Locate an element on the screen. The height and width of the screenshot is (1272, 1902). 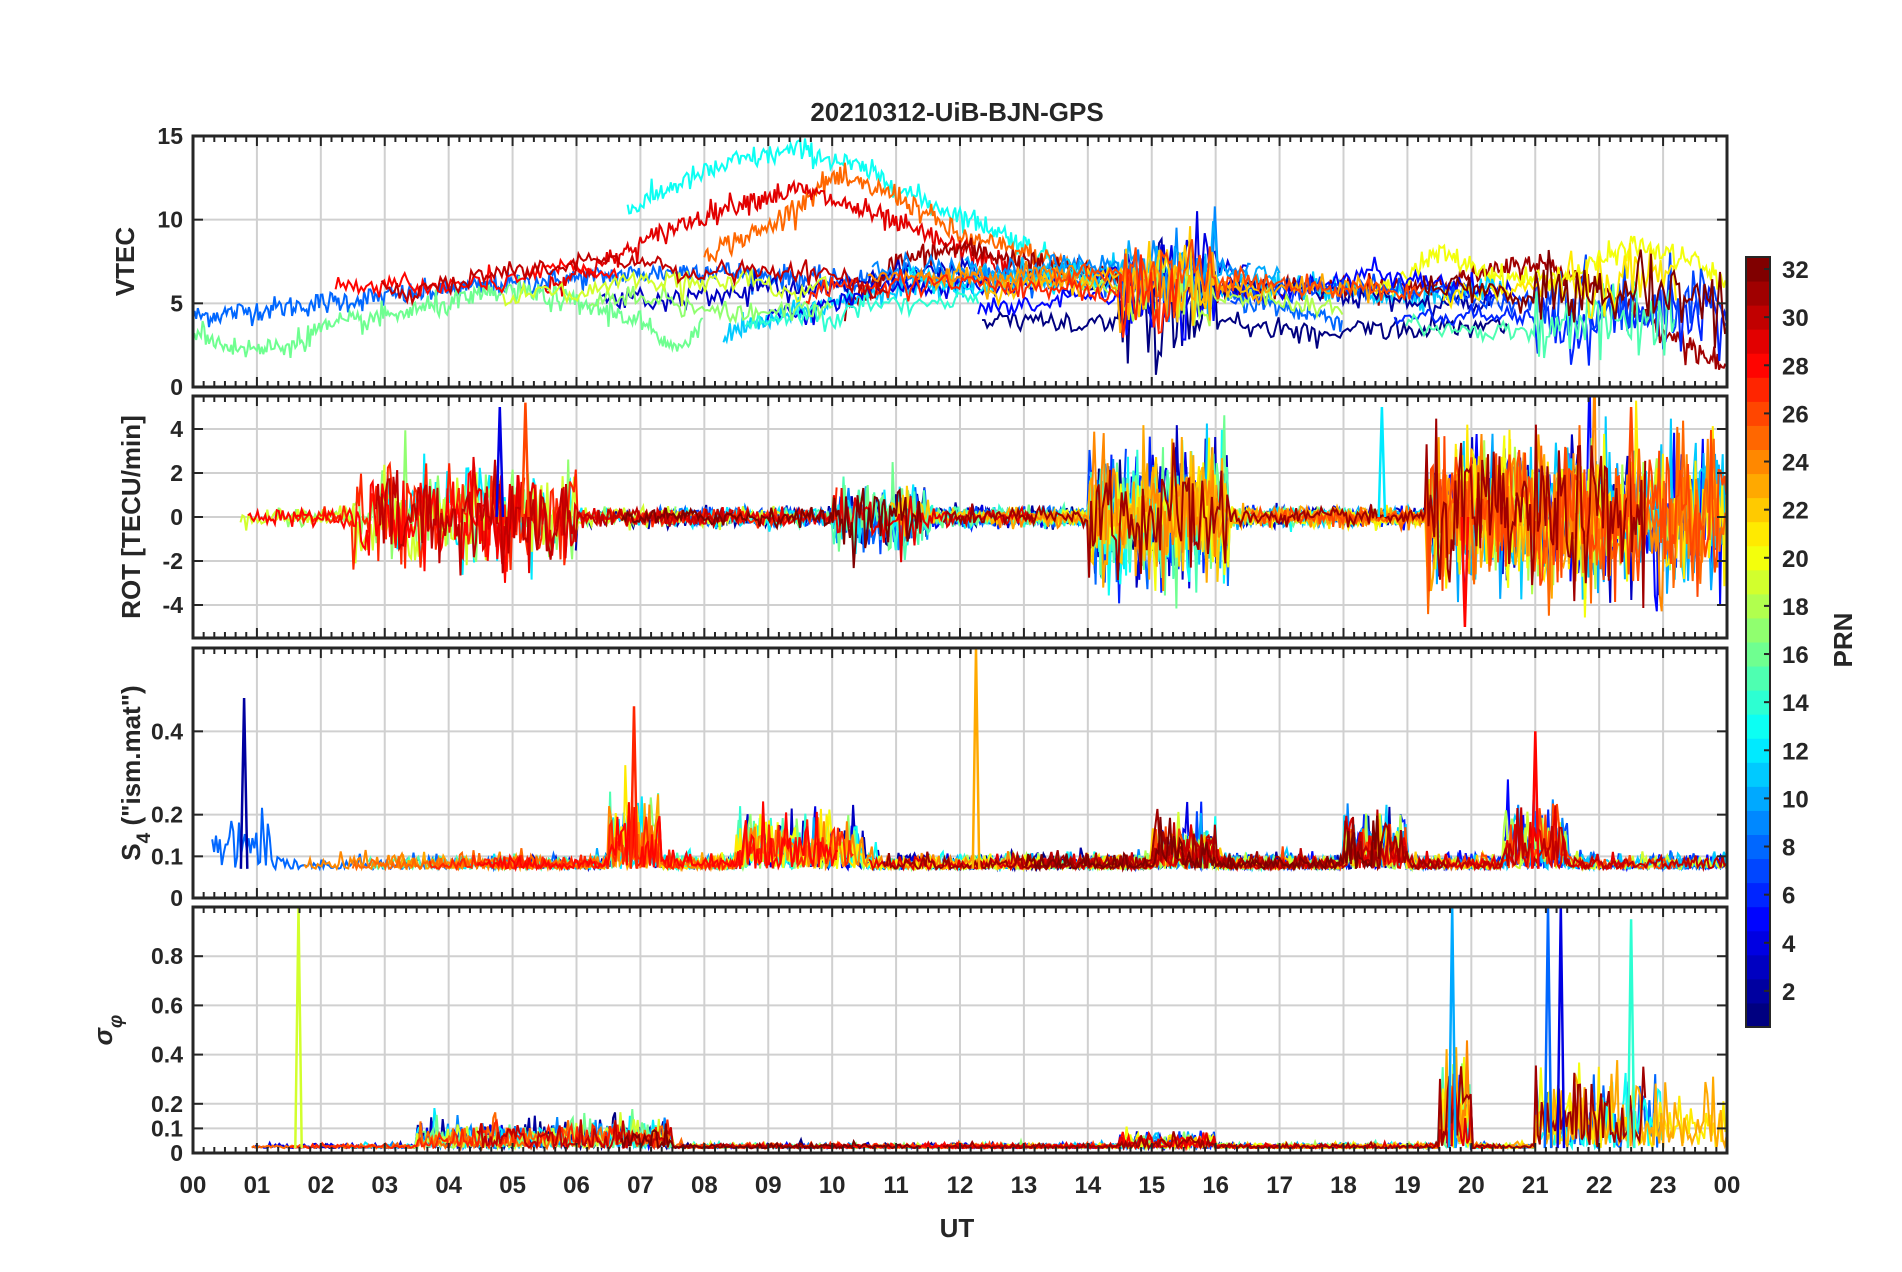
y-axis-label: σφ is located at coordinates (107, 1030).